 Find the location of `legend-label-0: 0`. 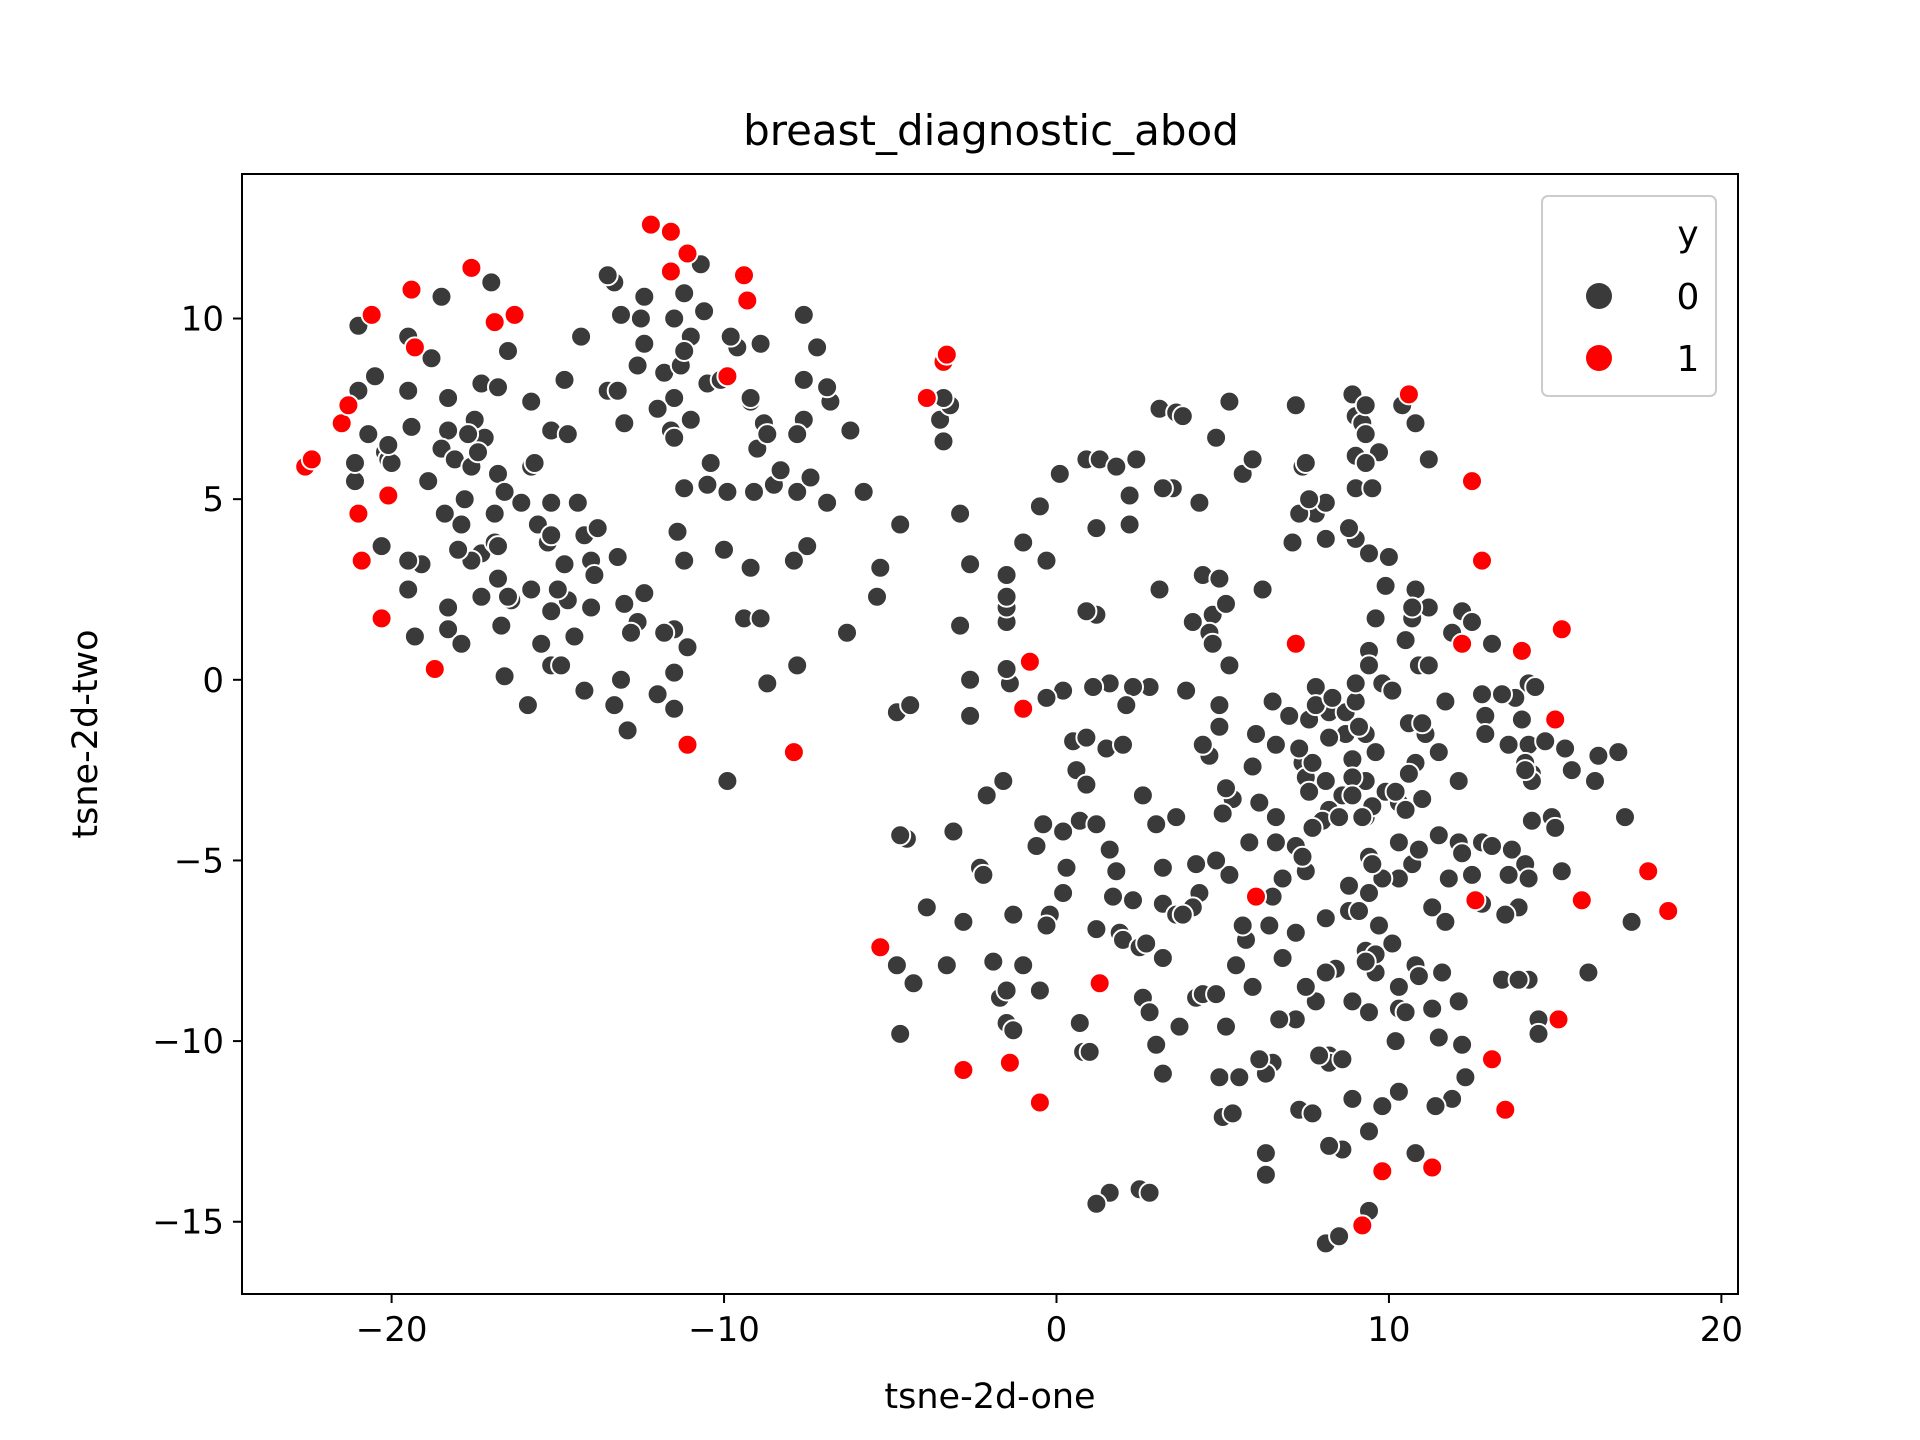

legend-label-0: 0 is located at coordinates (1688, 297).